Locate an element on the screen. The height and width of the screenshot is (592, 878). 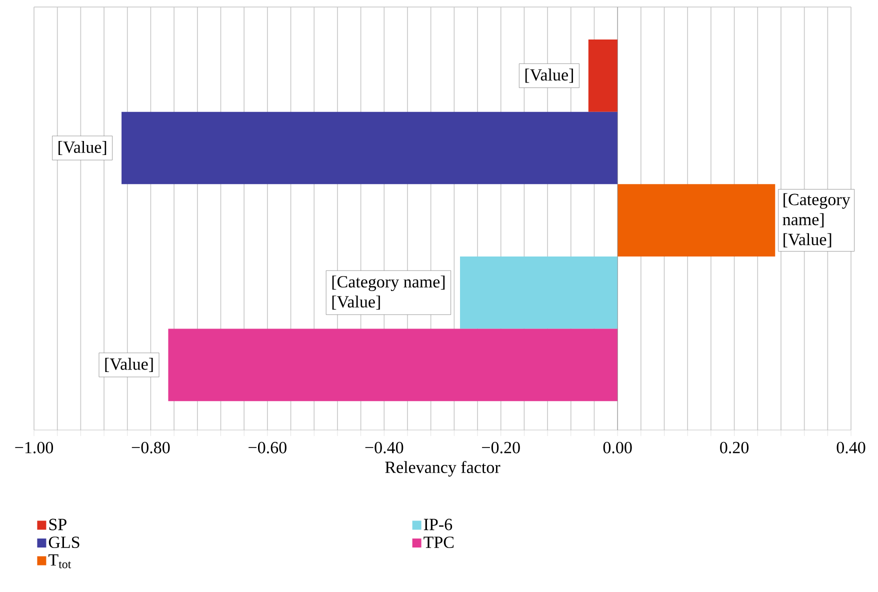
legend-label: TPC is located at coordinates (439, 542).